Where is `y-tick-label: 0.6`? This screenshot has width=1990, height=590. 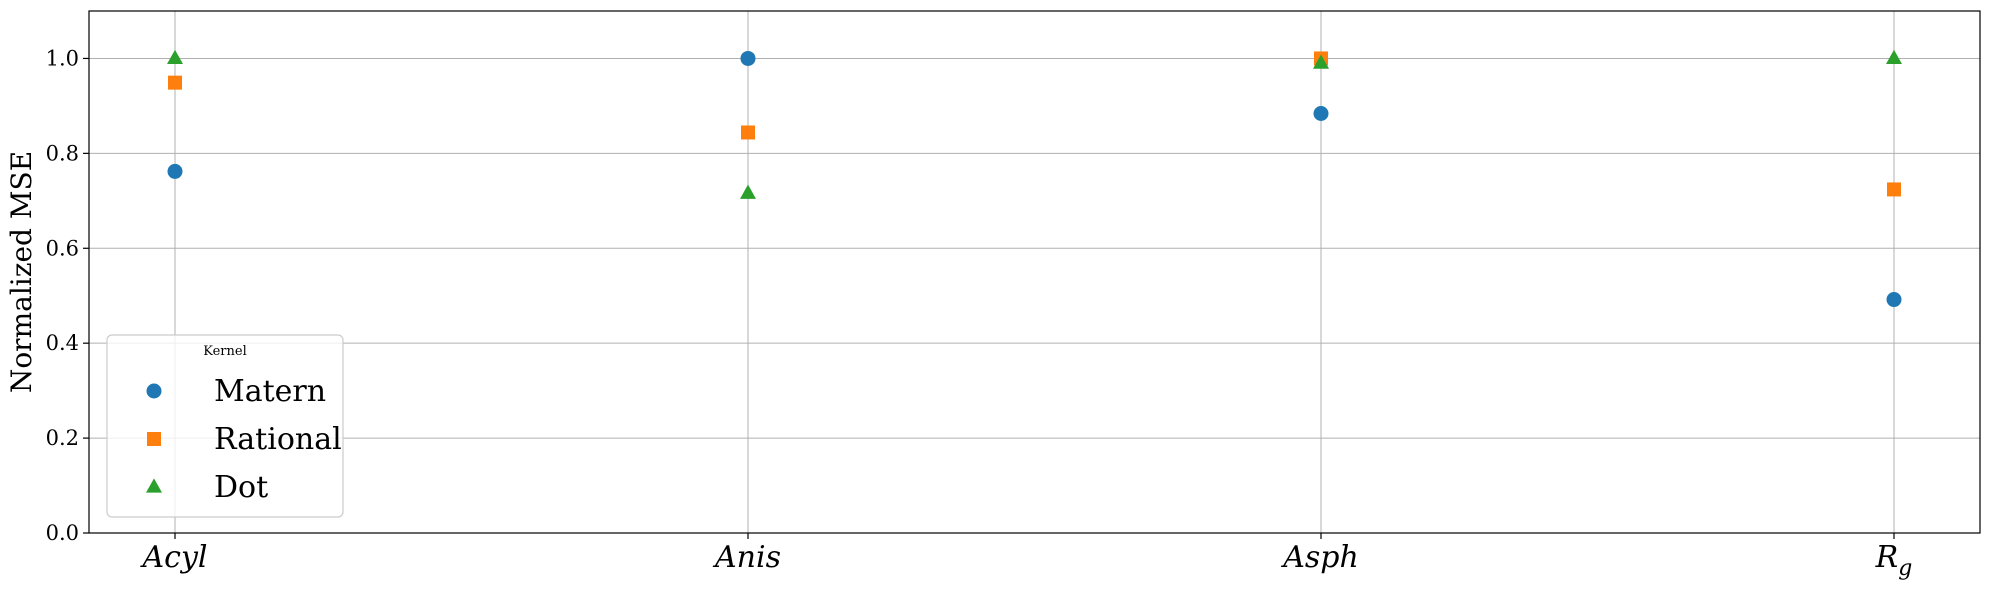
y-tick-label: 0.6 is located at coordinates (62, 248).